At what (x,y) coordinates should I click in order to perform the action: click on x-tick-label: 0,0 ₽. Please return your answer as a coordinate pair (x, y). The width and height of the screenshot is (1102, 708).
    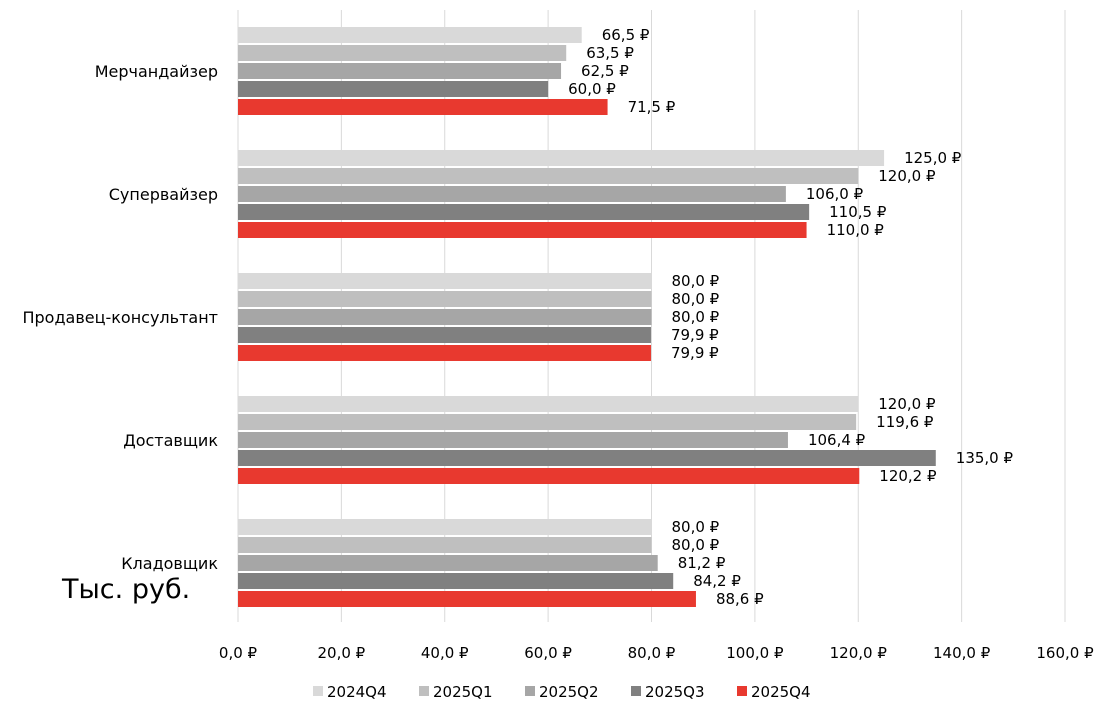
    Looking at the image, I should click on (238, 653).